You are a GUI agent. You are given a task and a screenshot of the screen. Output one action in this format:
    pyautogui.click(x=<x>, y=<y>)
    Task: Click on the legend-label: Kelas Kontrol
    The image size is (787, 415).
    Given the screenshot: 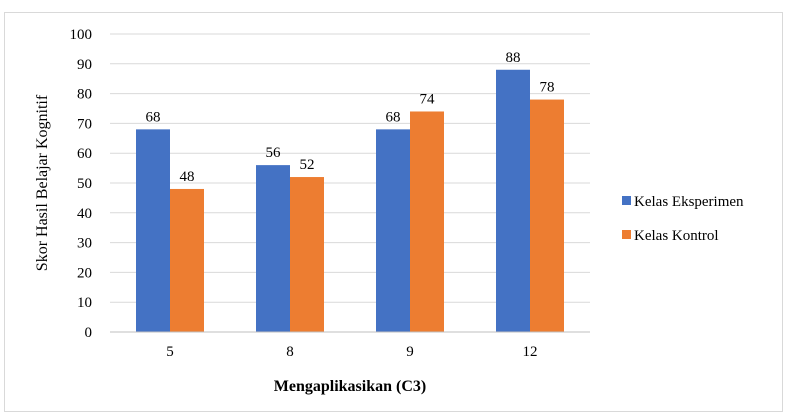 What is the action you would take?
    pyautogui.click(x=676, y=236)
    